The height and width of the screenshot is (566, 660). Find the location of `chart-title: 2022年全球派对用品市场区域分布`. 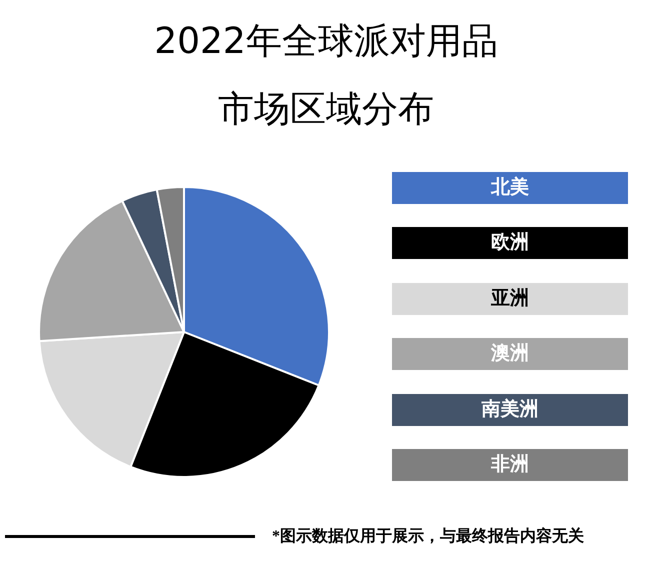

chart-title: 2022年全球派对用品市场区域分布 is located at coordinates (326, 76).